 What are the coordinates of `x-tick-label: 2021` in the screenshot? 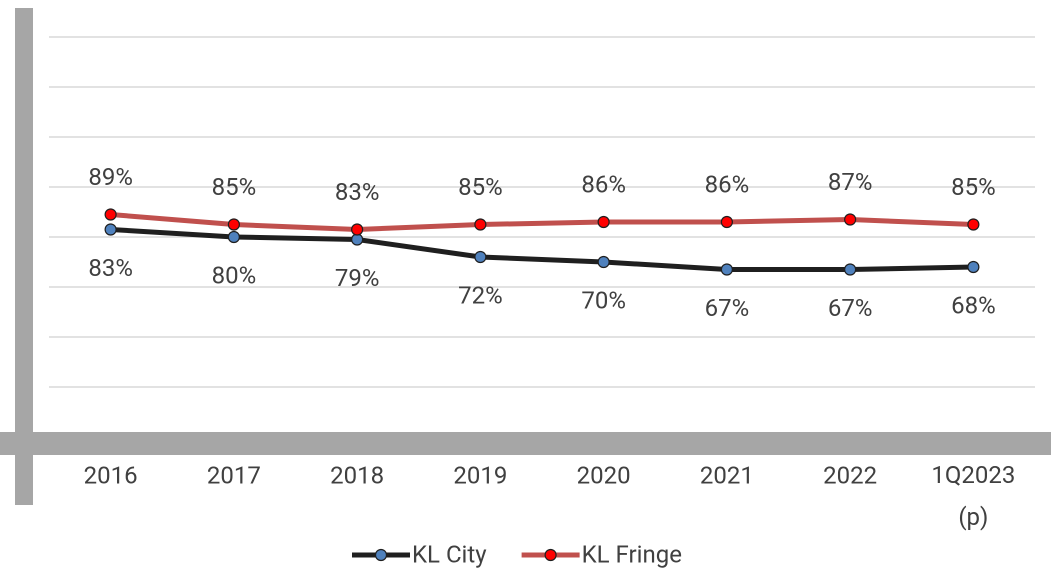 It's located at (727, 475).